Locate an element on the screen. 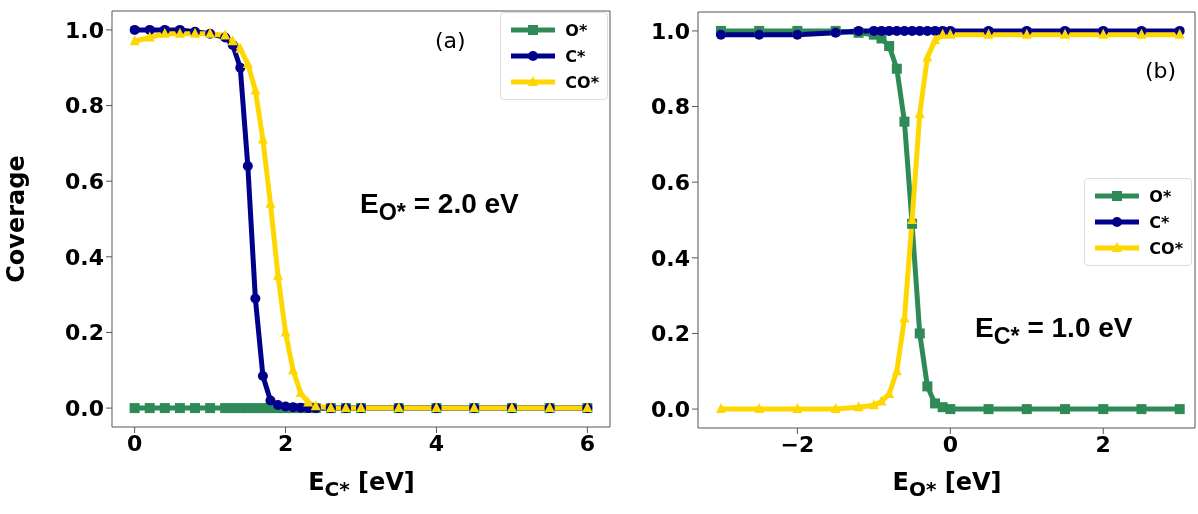 The image size is (1198, 514). x-tick-label: 4 is located at coordinates (436, 443).